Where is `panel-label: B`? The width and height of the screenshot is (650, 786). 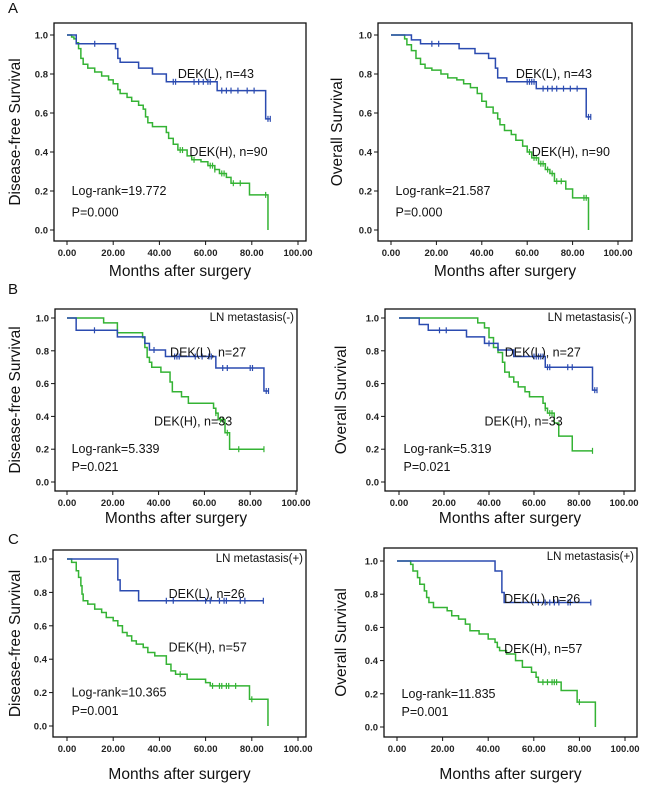
panel-label: B is located at coordinates (13, 289).